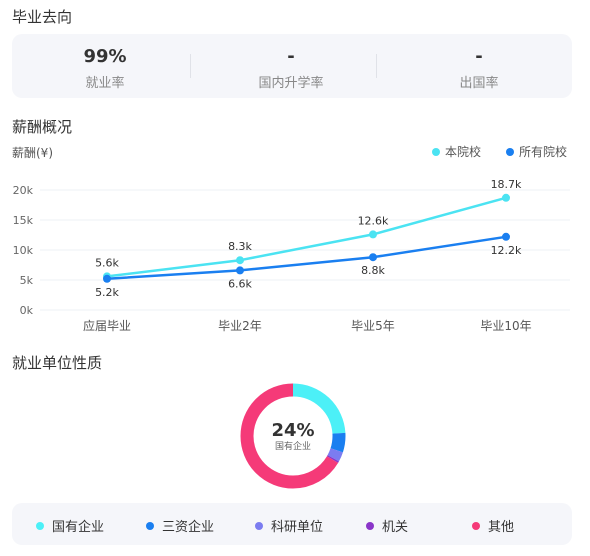 This screenshot has height=556, width=590. I want to click on legend-item-all-schools: 所有院校, so click(536, 151).